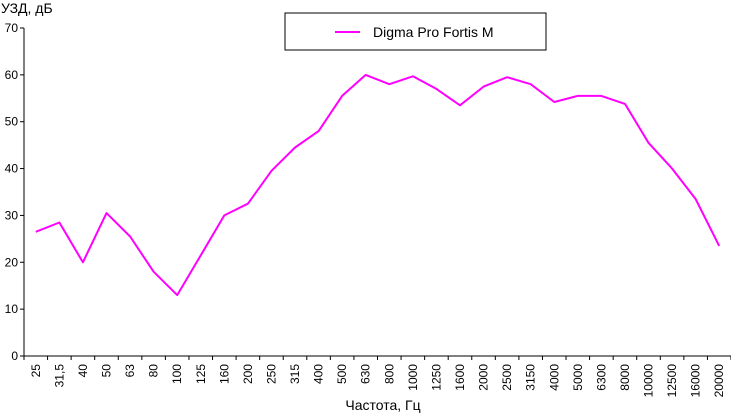  What do you see at coordinates (12, 28) in the screenshot?
I see `y-tick-label: 70` at bounding box center [12, 28].